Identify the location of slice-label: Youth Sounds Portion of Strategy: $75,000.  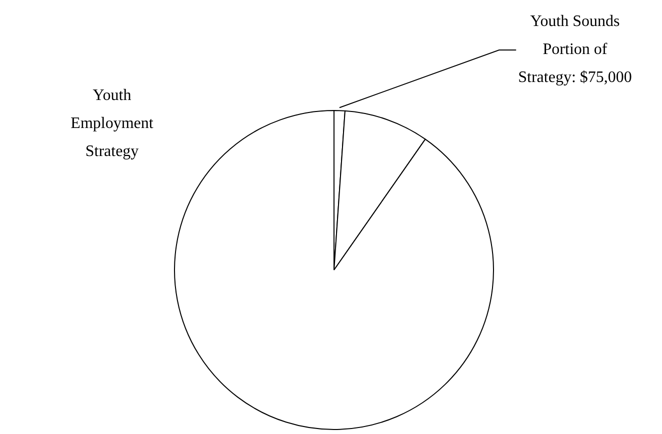
(575, 49).